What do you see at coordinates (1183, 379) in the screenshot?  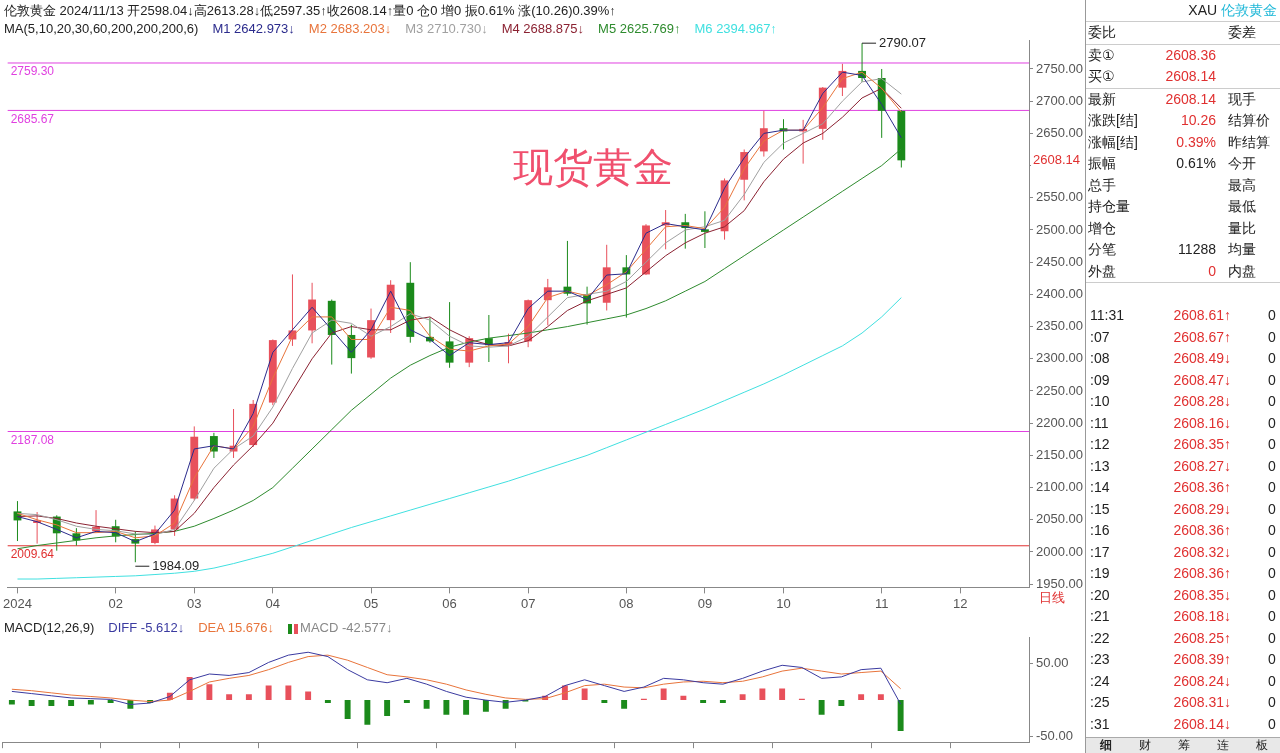 I see `text: :09 2608.47↓ 0` at bounding box center [1183, 379].